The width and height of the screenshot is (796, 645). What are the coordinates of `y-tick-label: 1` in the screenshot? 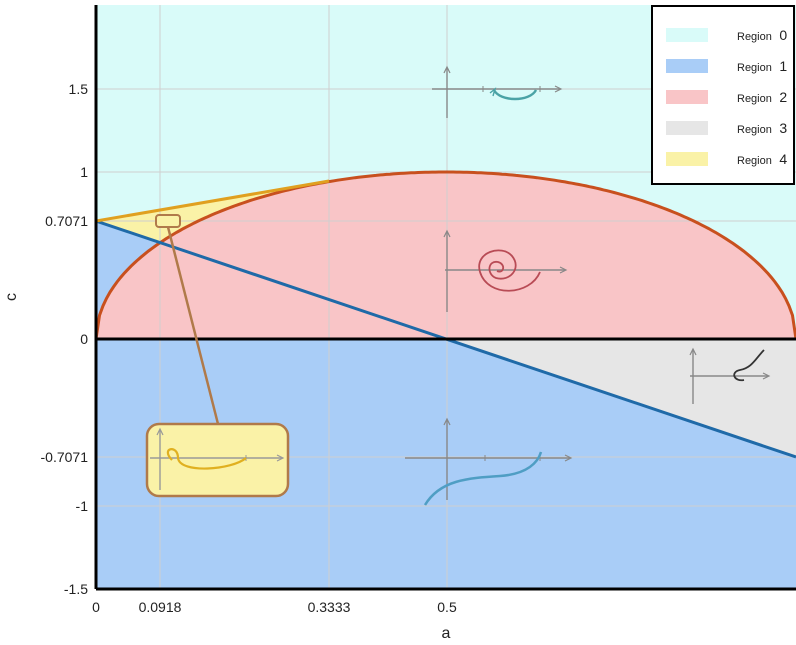 It's located at (84, 172).